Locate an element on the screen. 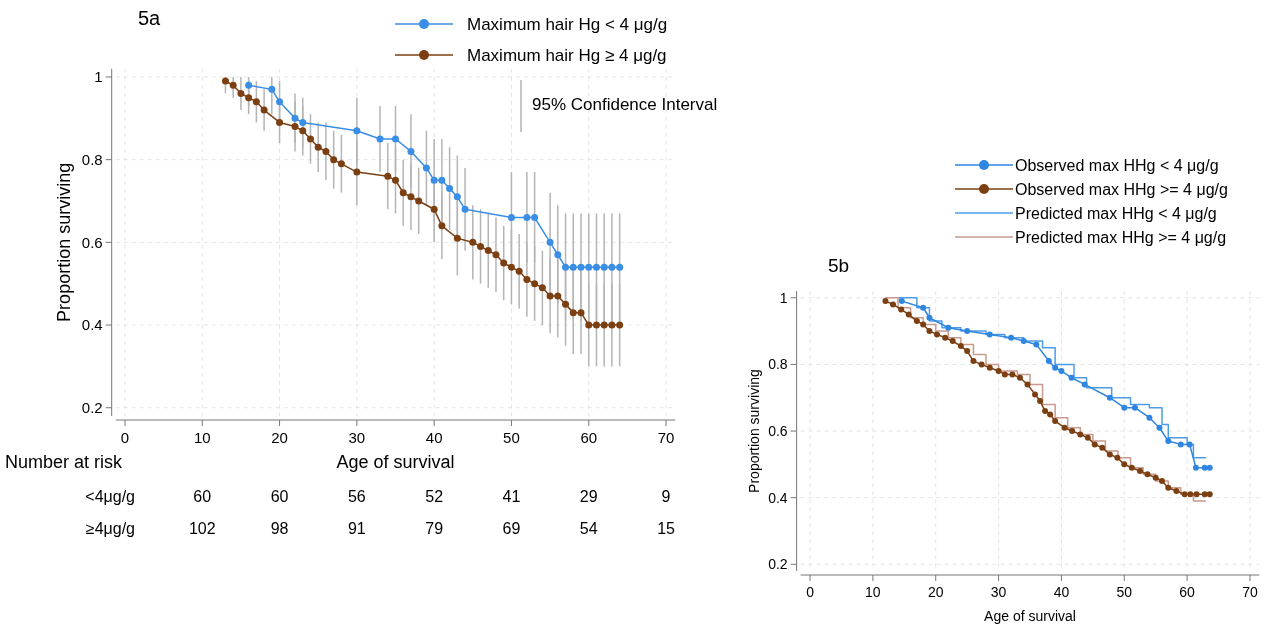 Image resolution: width=1287 pixels, height=628 pixels. text: 91 is located at coordinates (356, 528).